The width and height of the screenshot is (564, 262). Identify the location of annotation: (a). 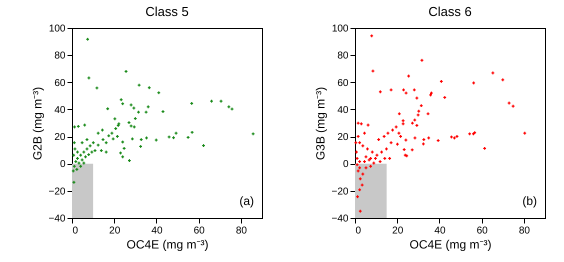
(246, 201).